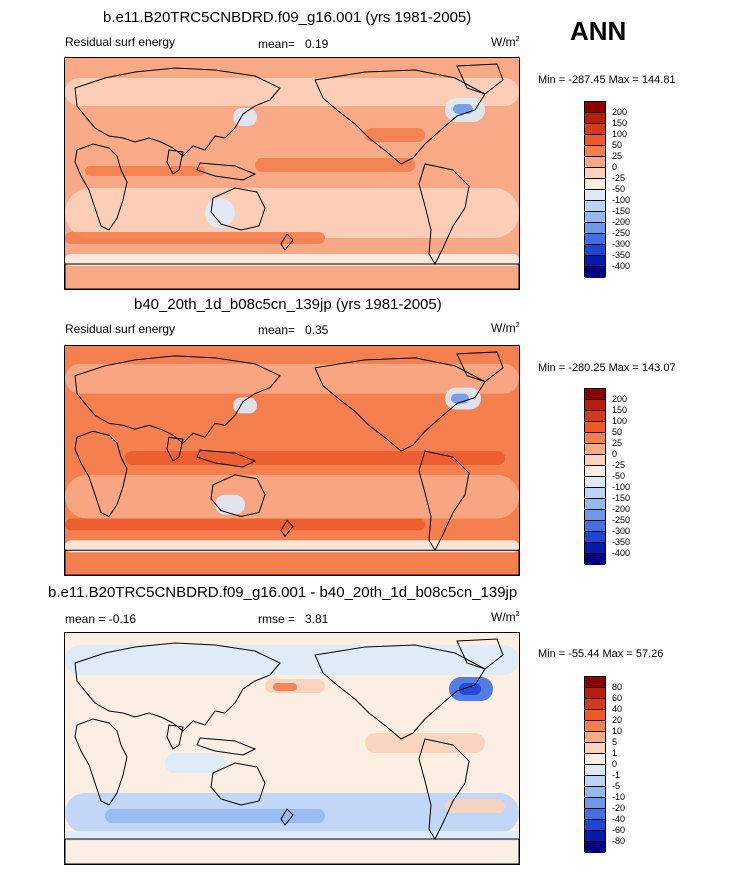 The width and height of the screenshot is (733, 872). What do you see at coordinates (619, 841) in the screenshot?
I see `colorbar-tick-label: -80` at bounding box center [619, 841].